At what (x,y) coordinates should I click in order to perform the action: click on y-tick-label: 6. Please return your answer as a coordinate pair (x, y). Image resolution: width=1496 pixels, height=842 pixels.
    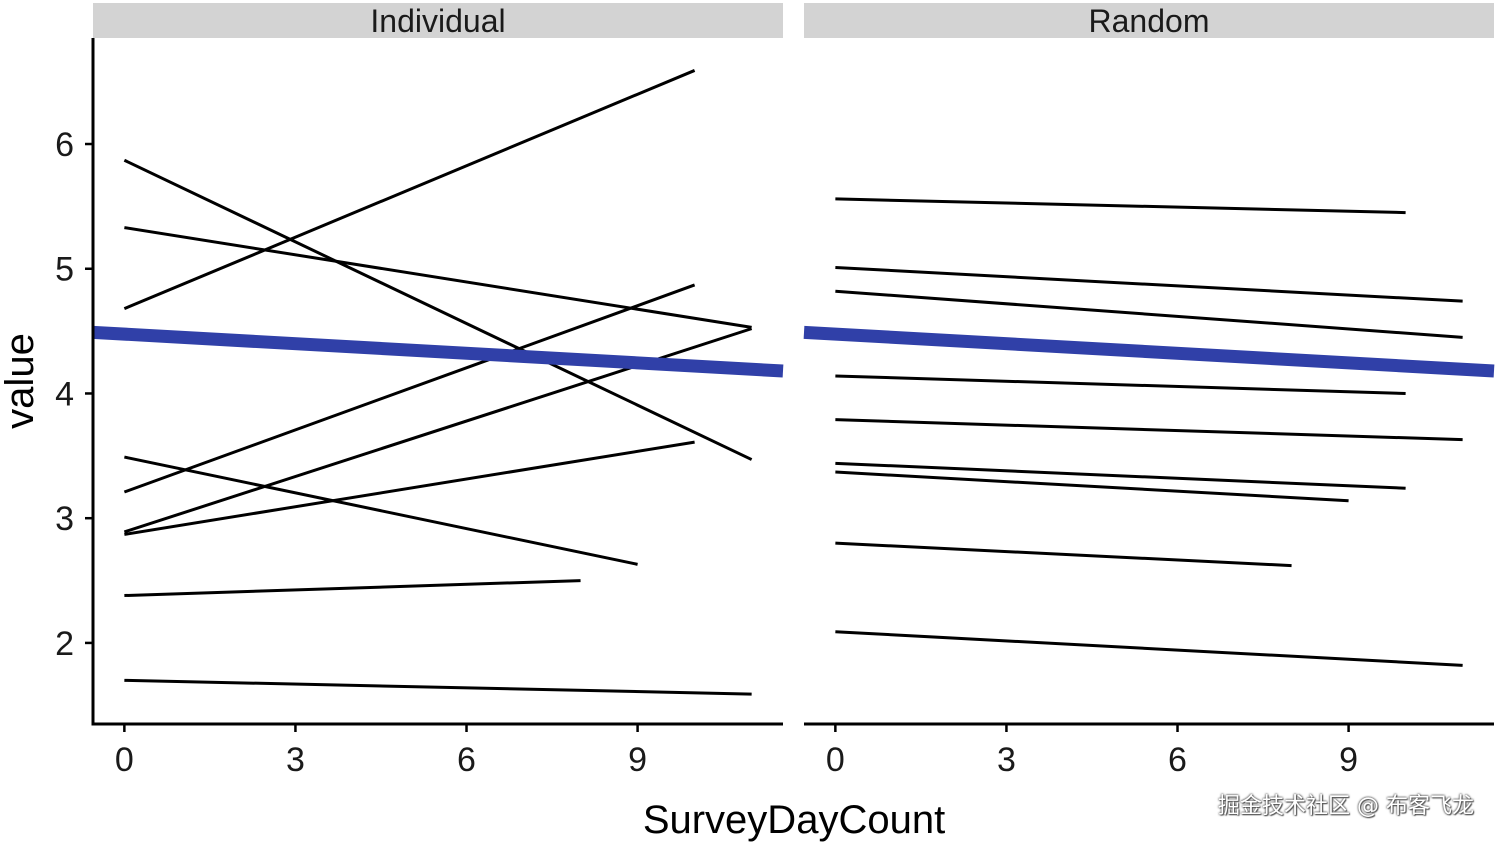
    Looking at the image, I should click on (64, 145).